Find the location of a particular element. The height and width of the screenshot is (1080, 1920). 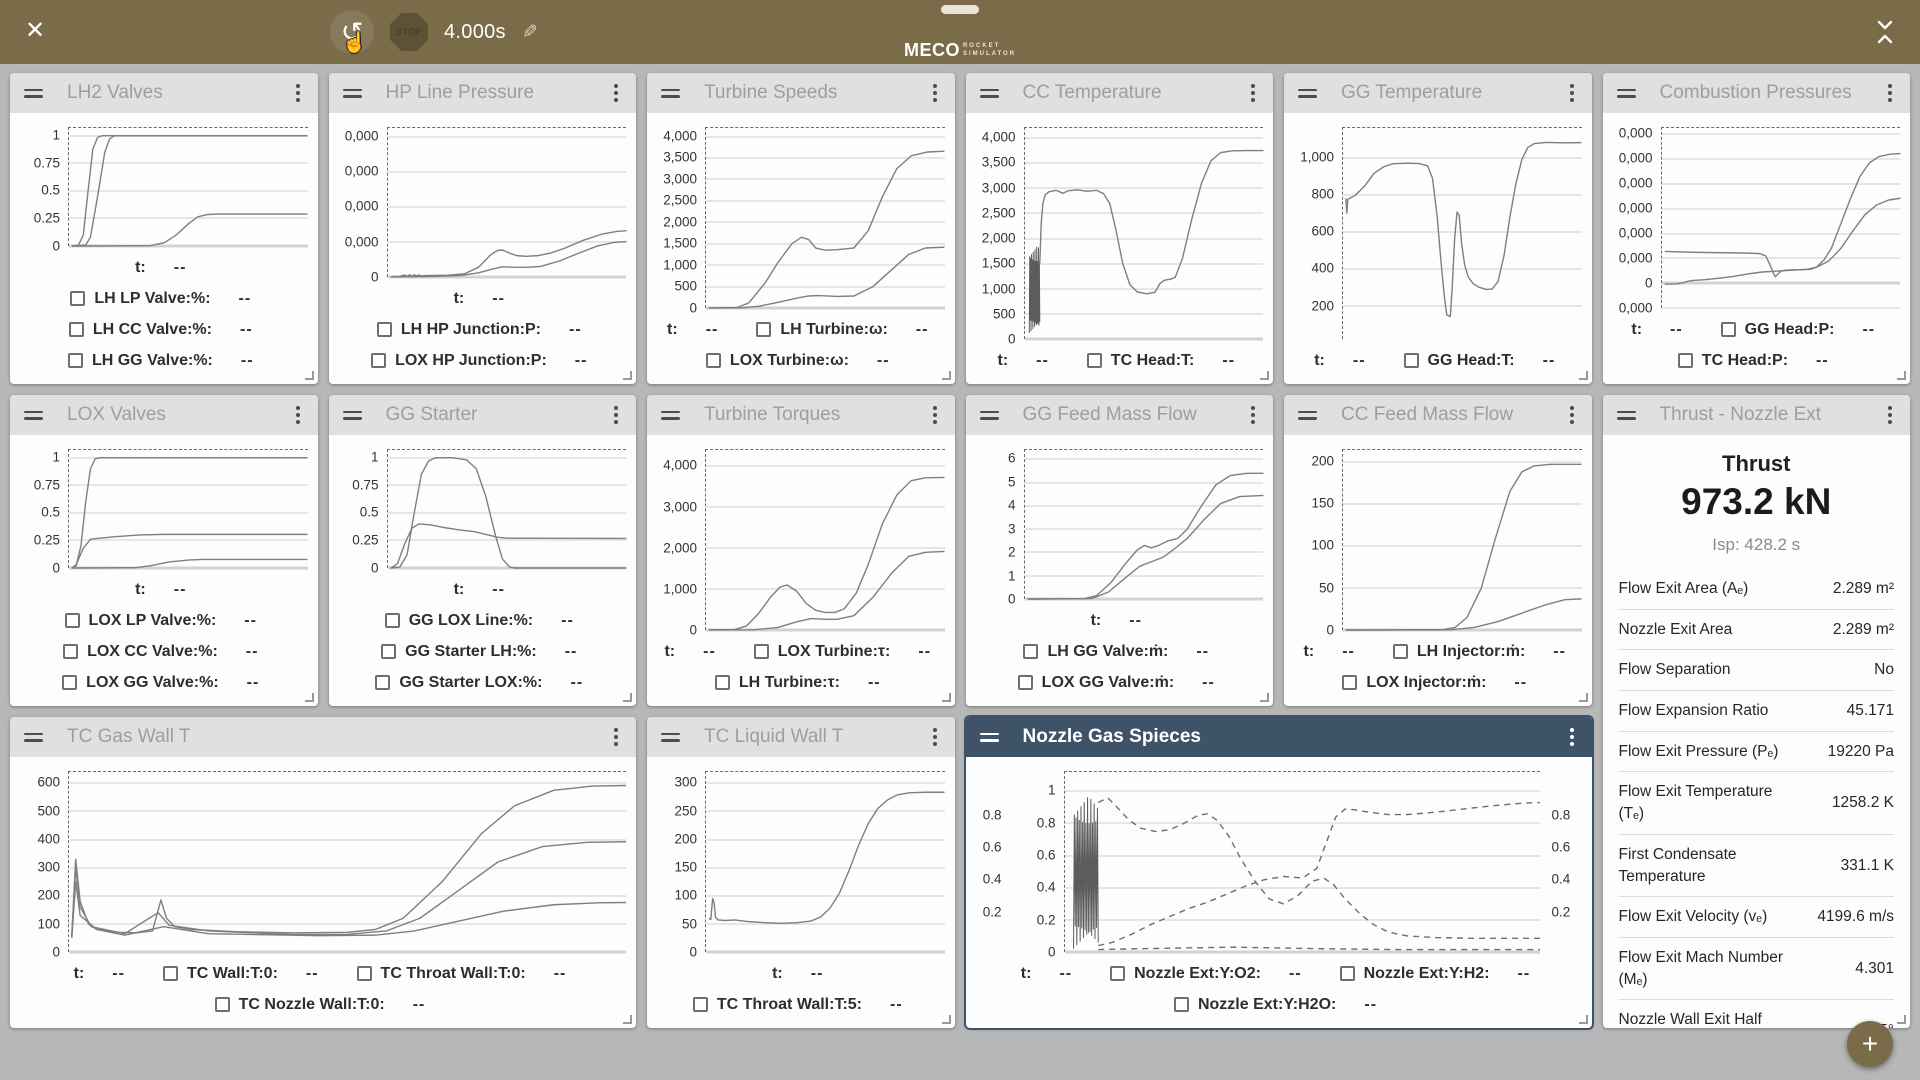

restart-button: ↺ ☝ is located at coordinates (352, 32).